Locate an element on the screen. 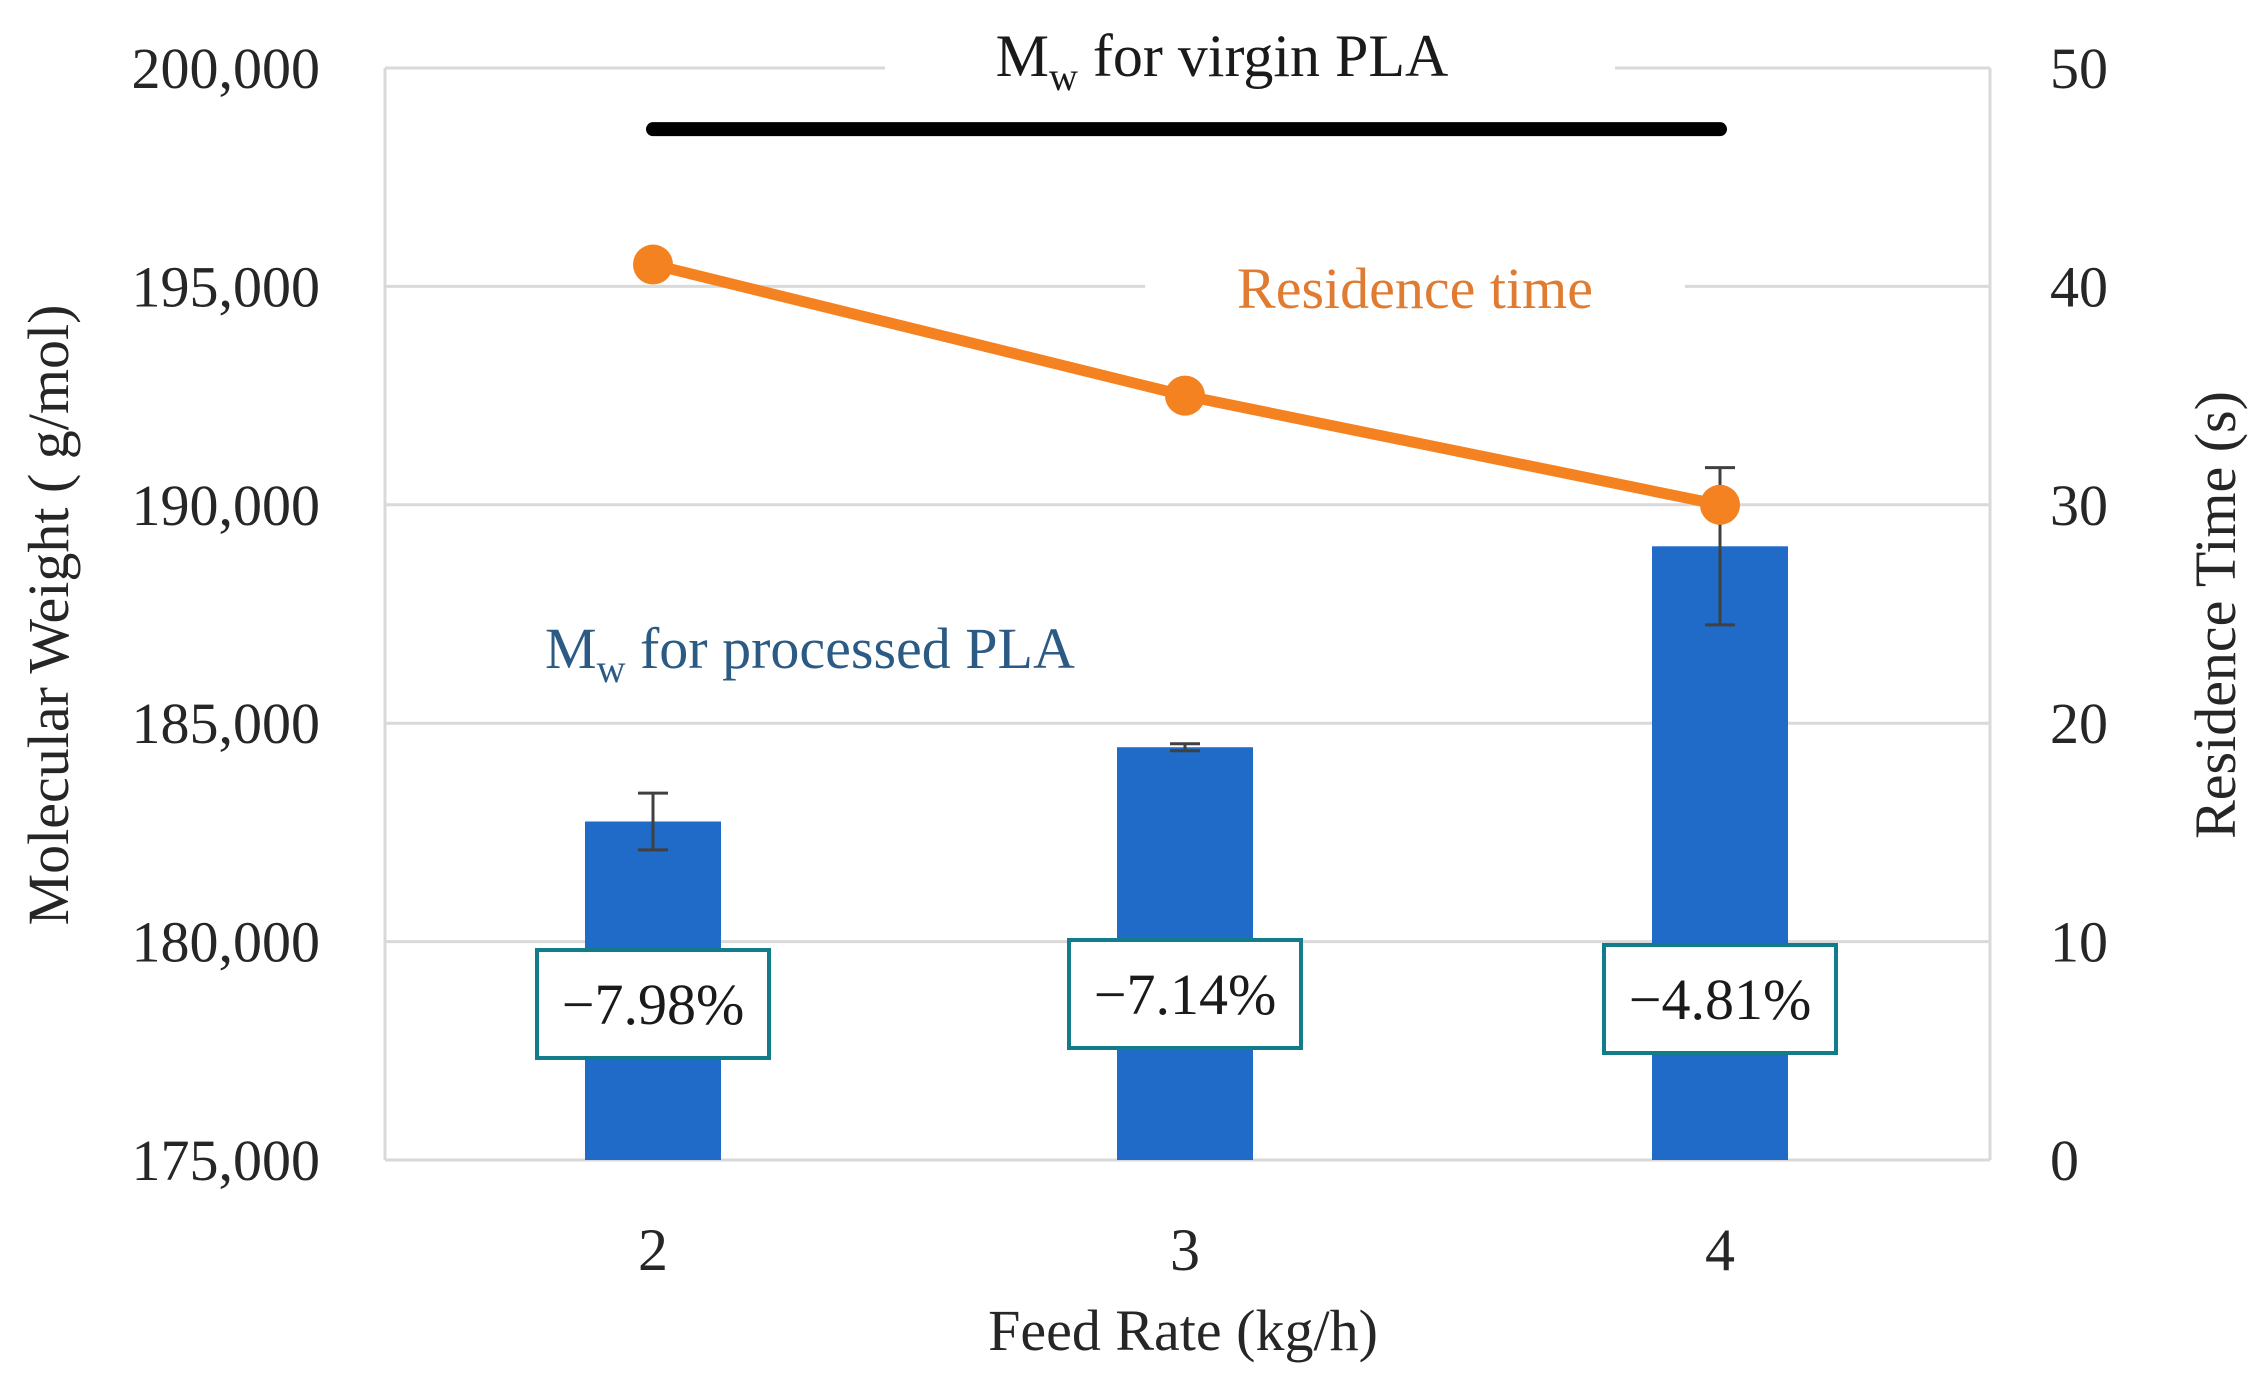  residence-time-line is located at coordinates (1186, 384).